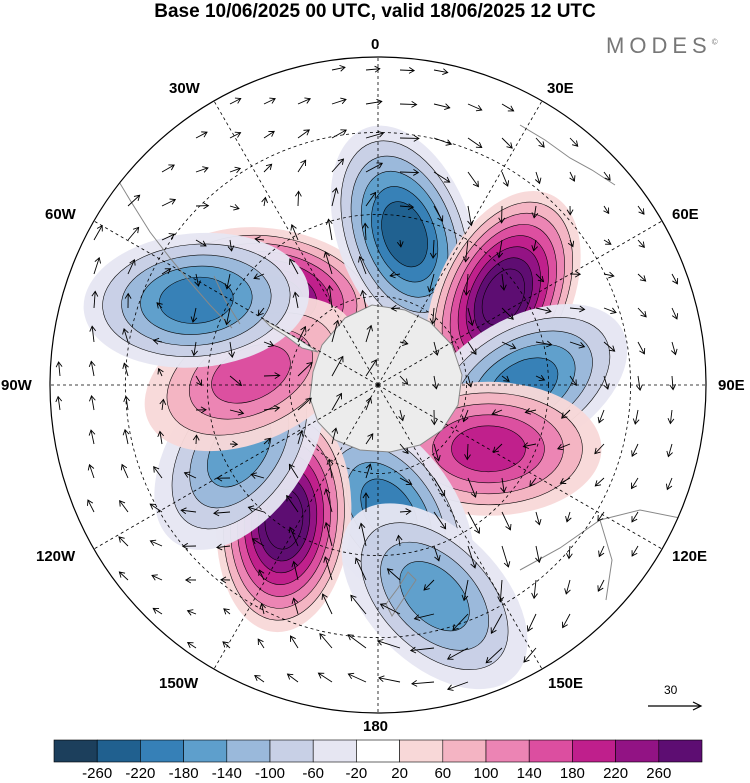 Image resolution: width=750 pixels, height=783 pixels. Describe the element at coordinates (659, 773) in the screenshot. I see `colorbar-tick-label: 260` at that location.